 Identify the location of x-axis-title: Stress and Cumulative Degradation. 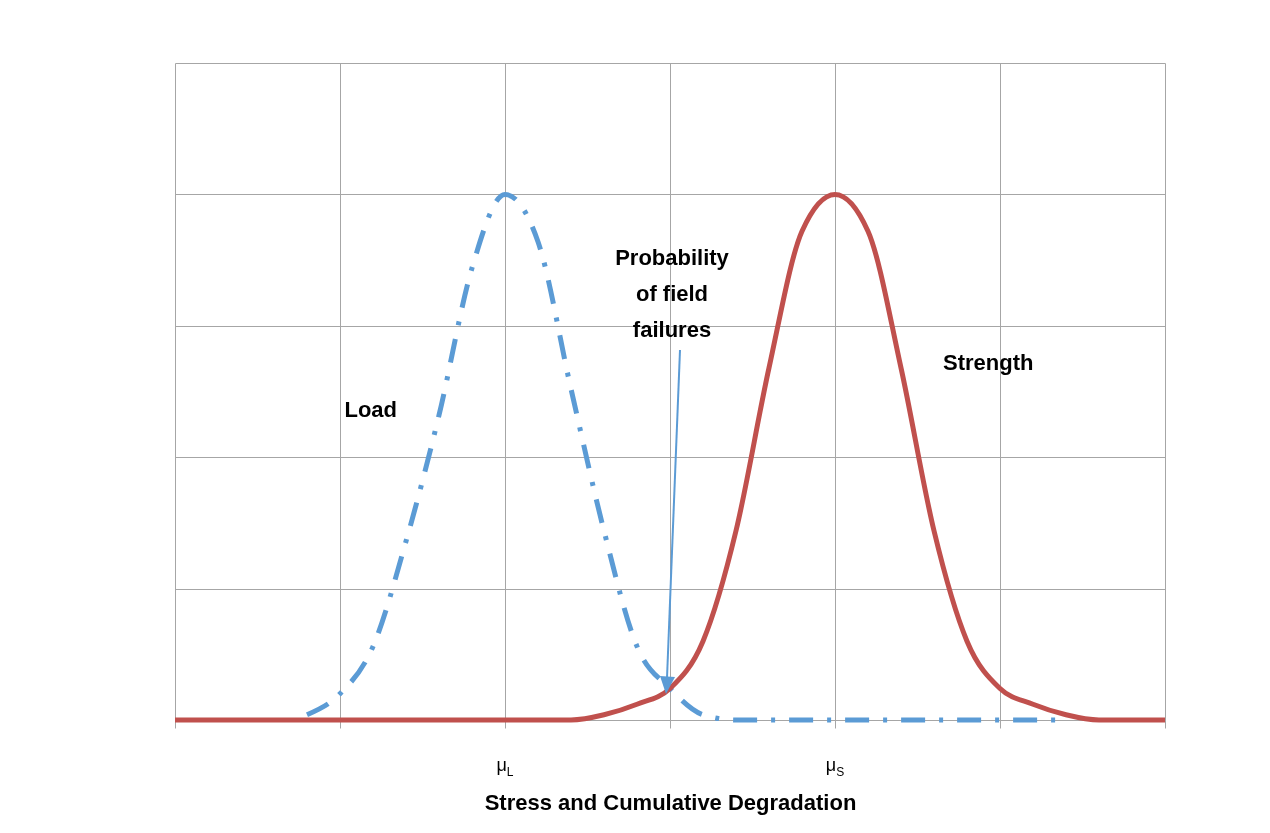
(670, 802).